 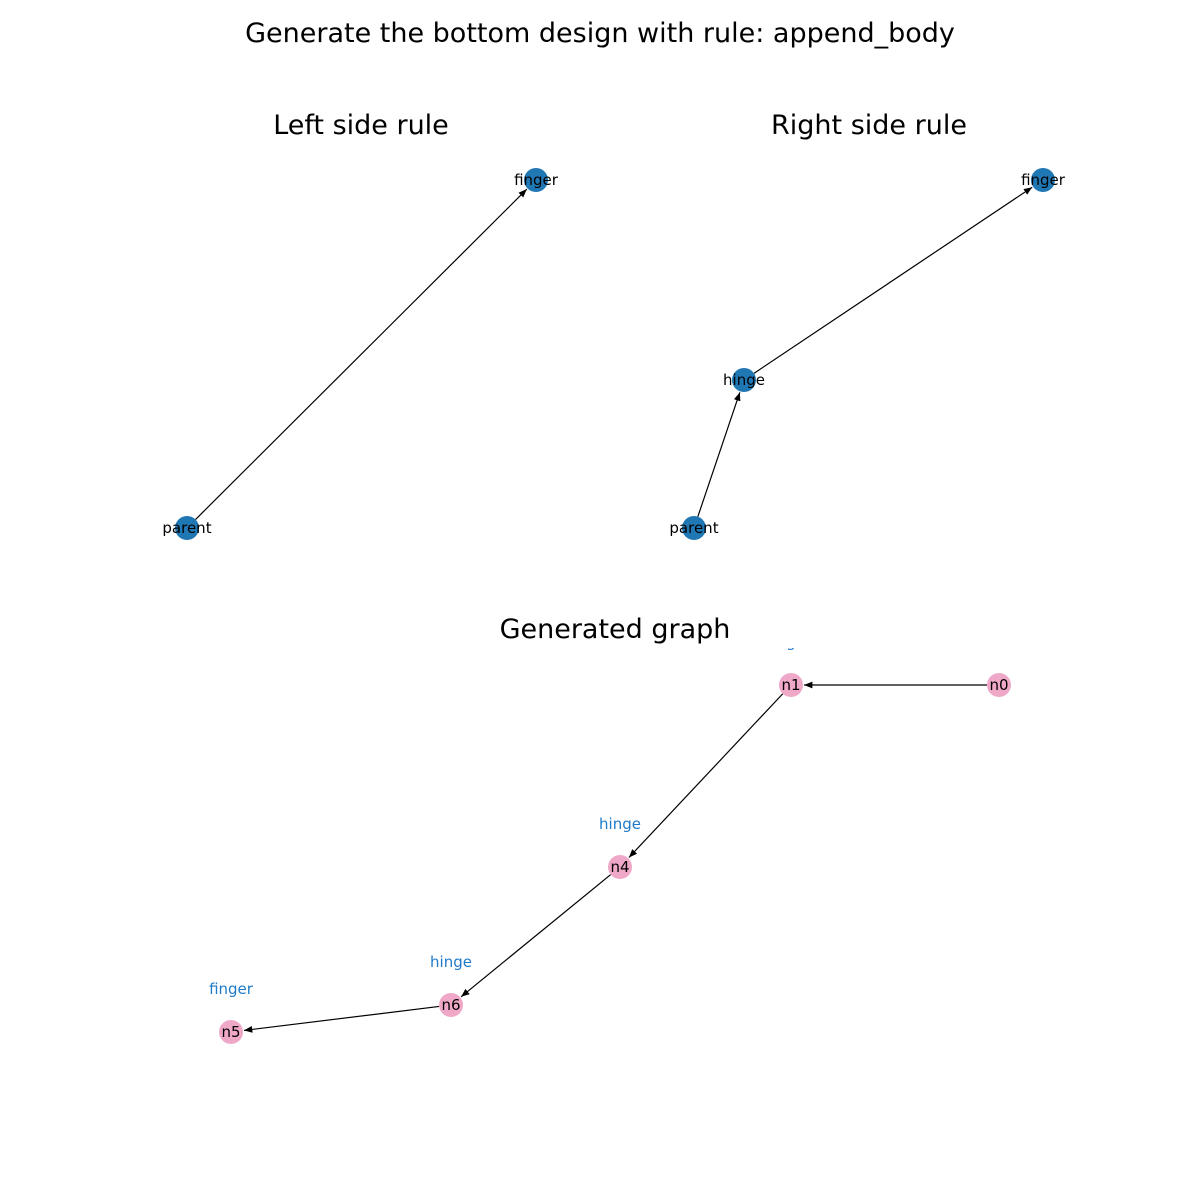 I want to click on type-label-n5: finger, so click(x=231, y=989).